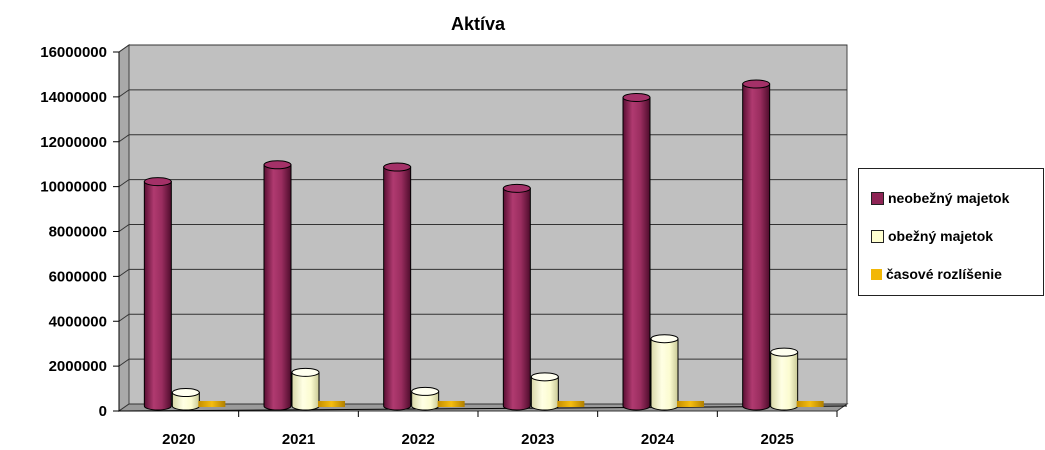 The image size is (1045, 450). Describe the element at coordinates (73, 142) in the screenshot. I see `y-tick-label: 12000000` at that location.